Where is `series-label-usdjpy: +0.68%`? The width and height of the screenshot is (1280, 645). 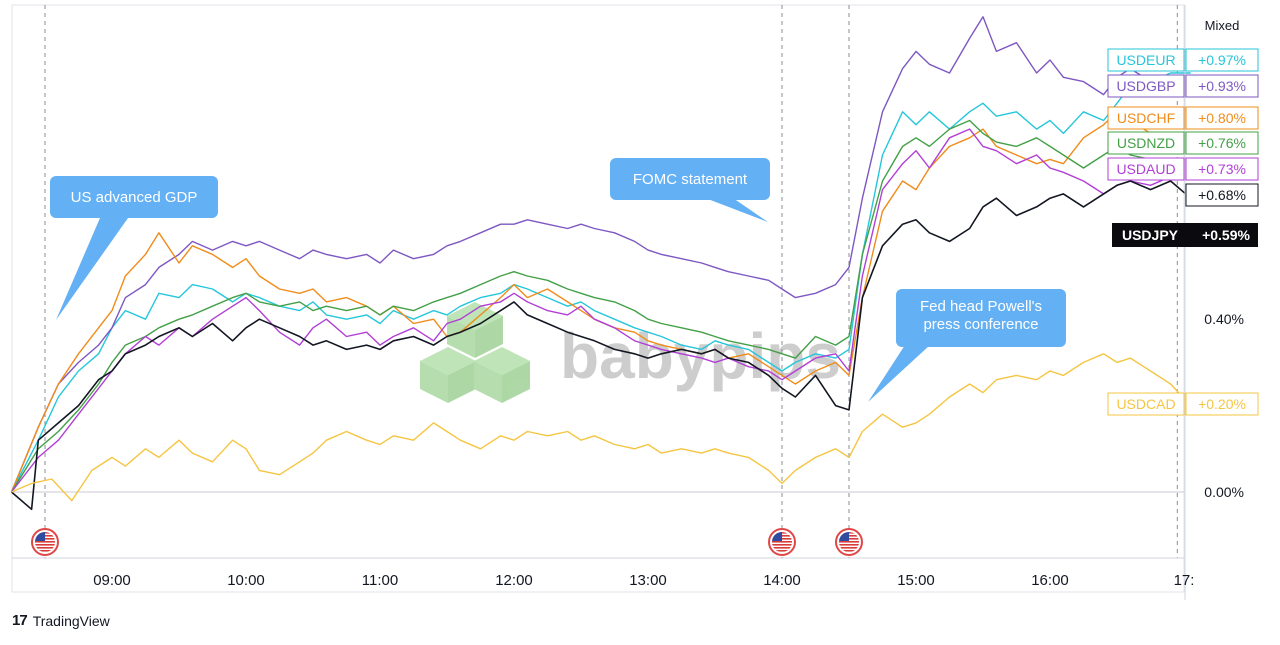
series-label-usdjpy: +0.68% is located at coordinates (1222, 195).